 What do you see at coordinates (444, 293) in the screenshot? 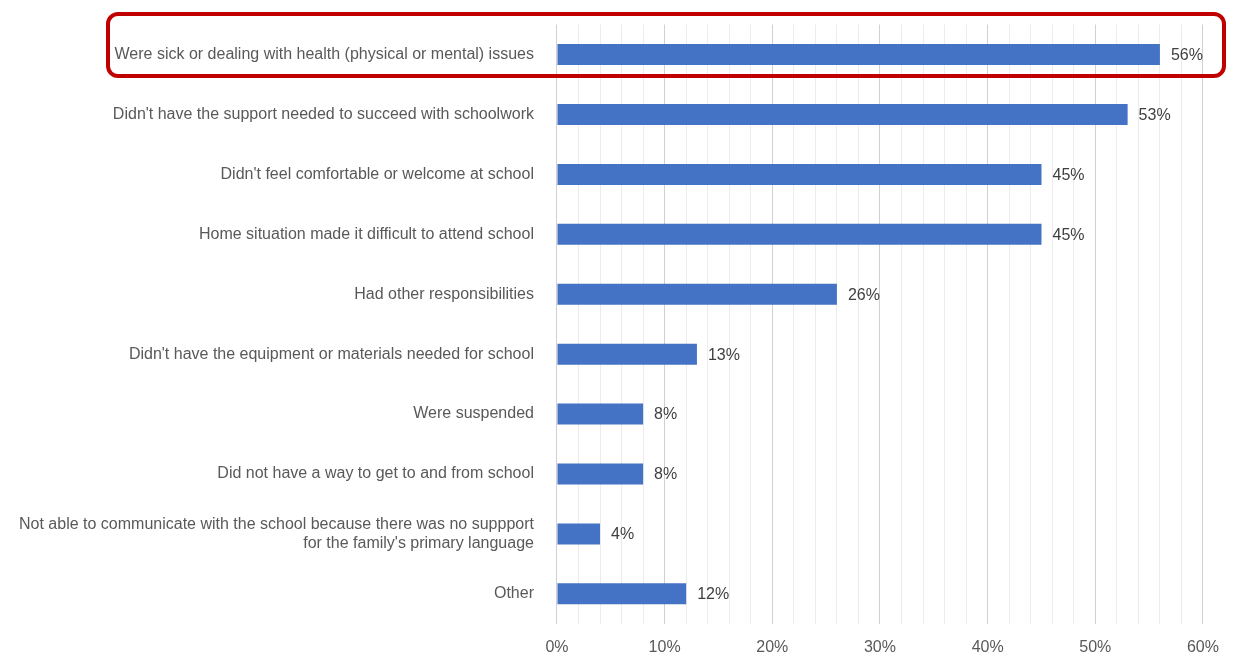
I see `y-tick-label: Had other responsibilities` at bounding box center [444, 293].